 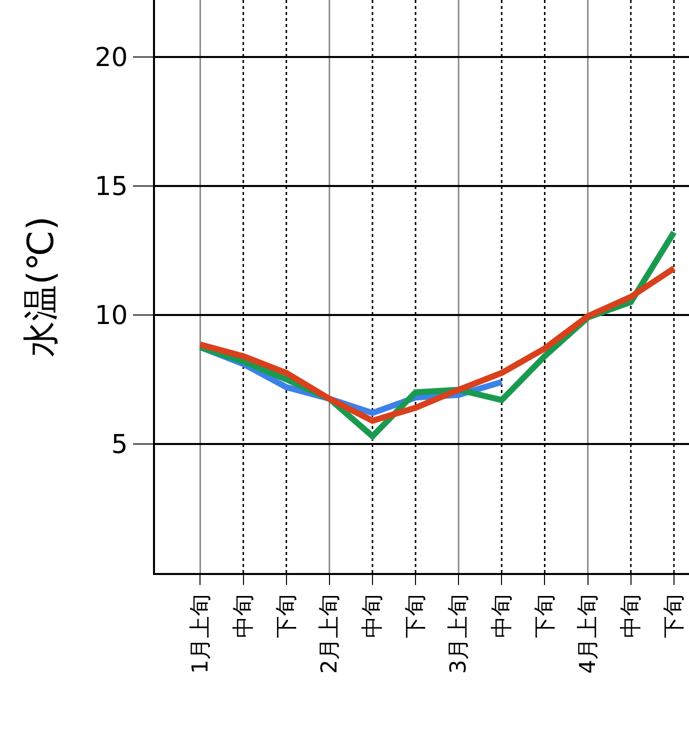 What do you see at coordinates (111, 315) in the screenshot?
I see `y-tick-label: 10` at bounding box center [111, 315].